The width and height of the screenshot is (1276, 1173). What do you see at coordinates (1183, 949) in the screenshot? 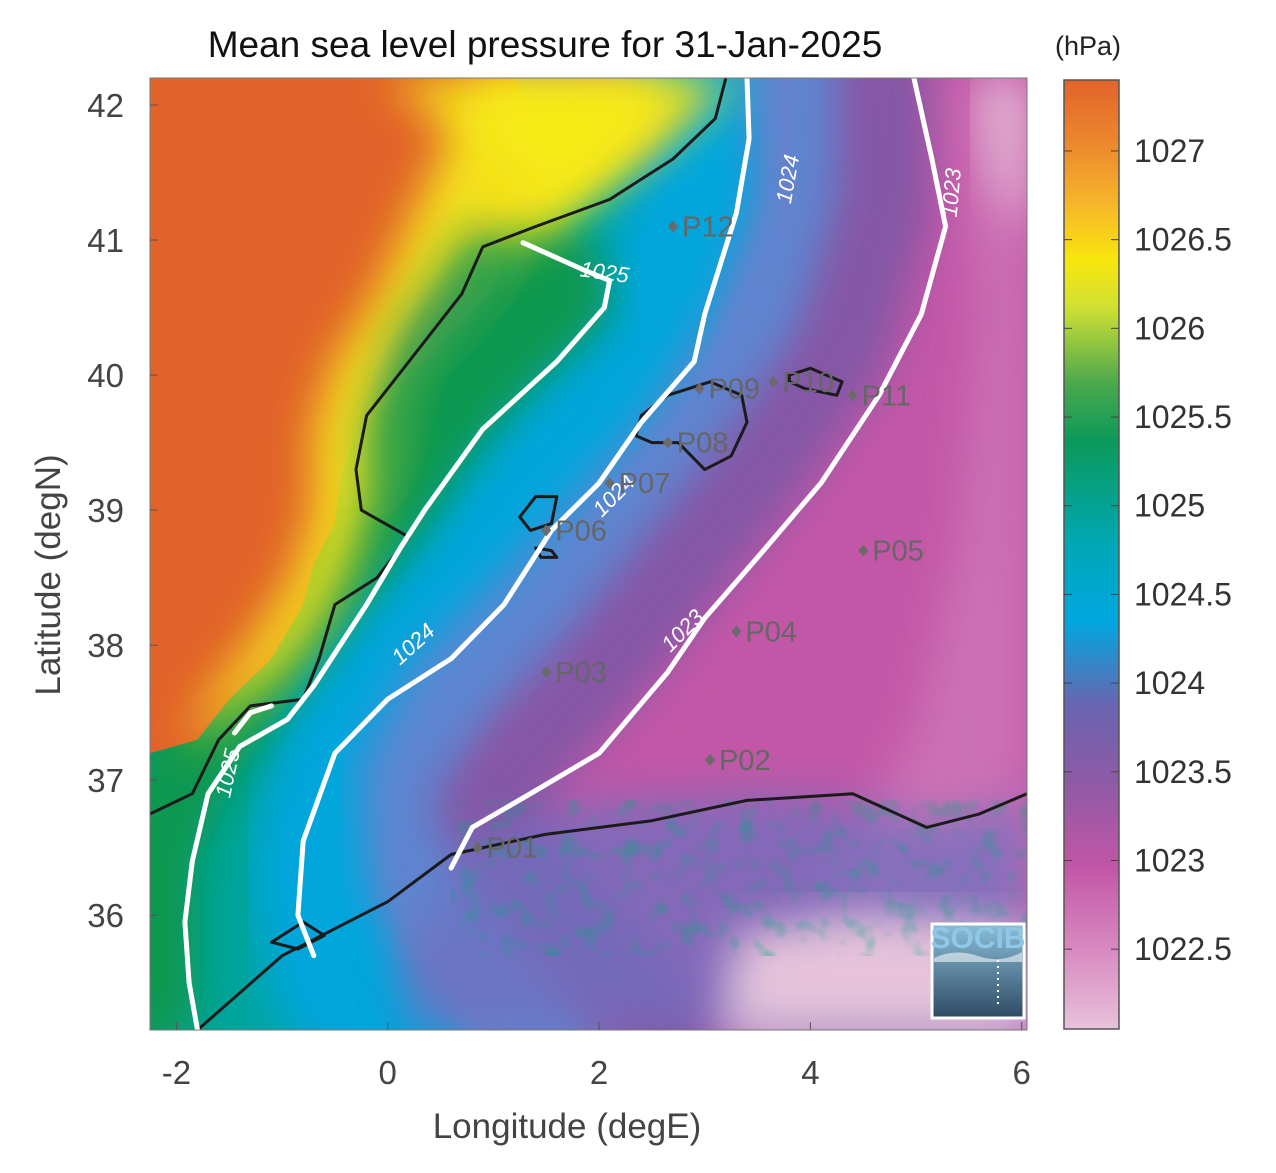
I see `colorbar-tick-label: 1022.5` at bounding box center [1183, 949].